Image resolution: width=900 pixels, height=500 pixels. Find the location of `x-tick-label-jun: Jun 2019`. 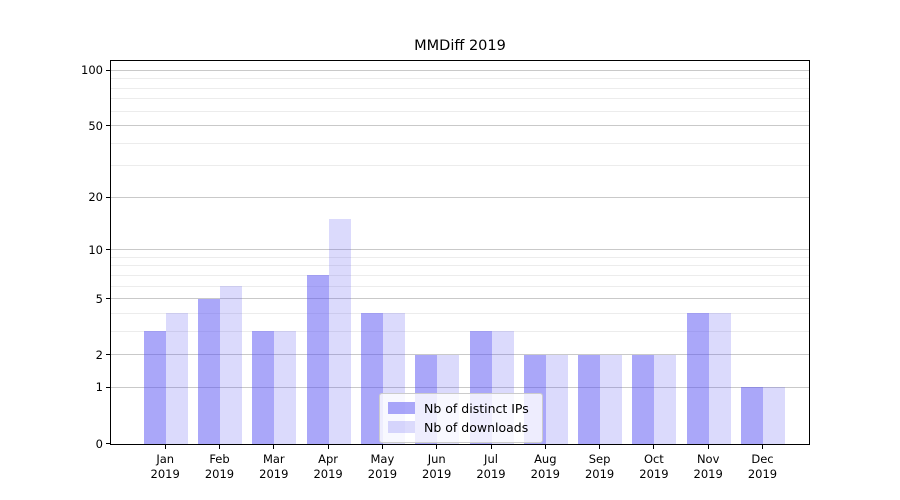

x-tick-label-jun: Jun 2019 is located at coordinates (437, 467).